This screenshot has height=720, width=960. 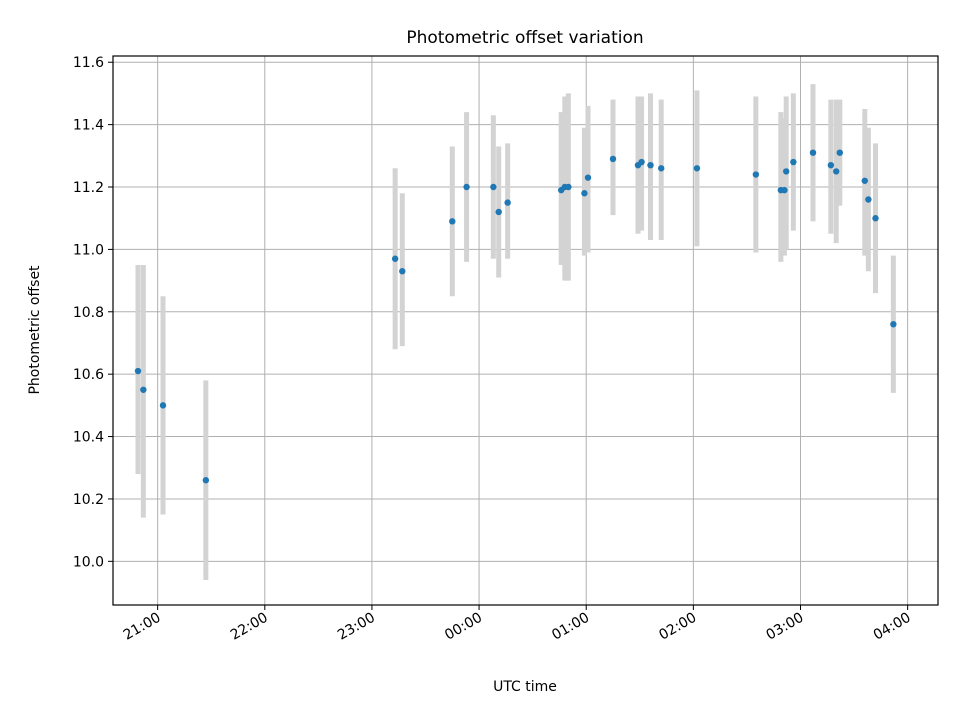 What do you see at coordinates (35, 330) in the screenshot?
I see `y-axis-label: Photometric offset` at bounding box center [35, 330].